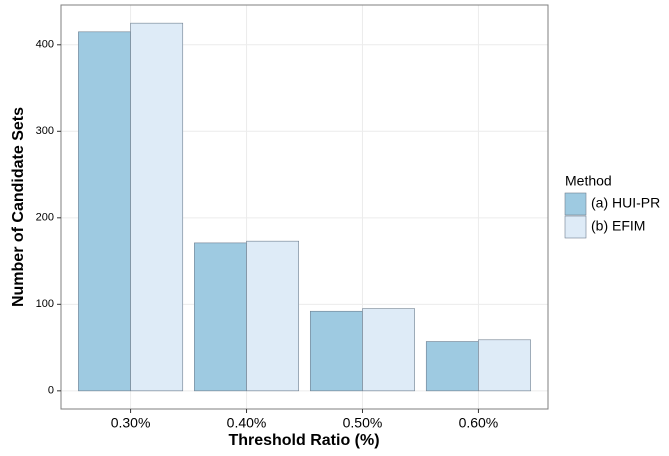 The image size is (669, 456). I want to click on x-tick-label: 0.60%, so click(479, 423).